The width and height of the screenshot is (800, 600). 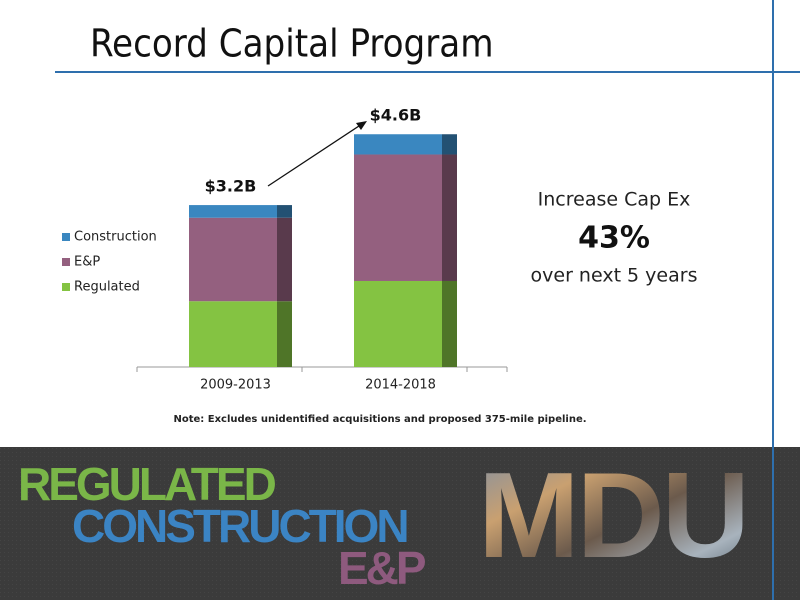 I want to click on arrow-head, so click(x=361, y=125).